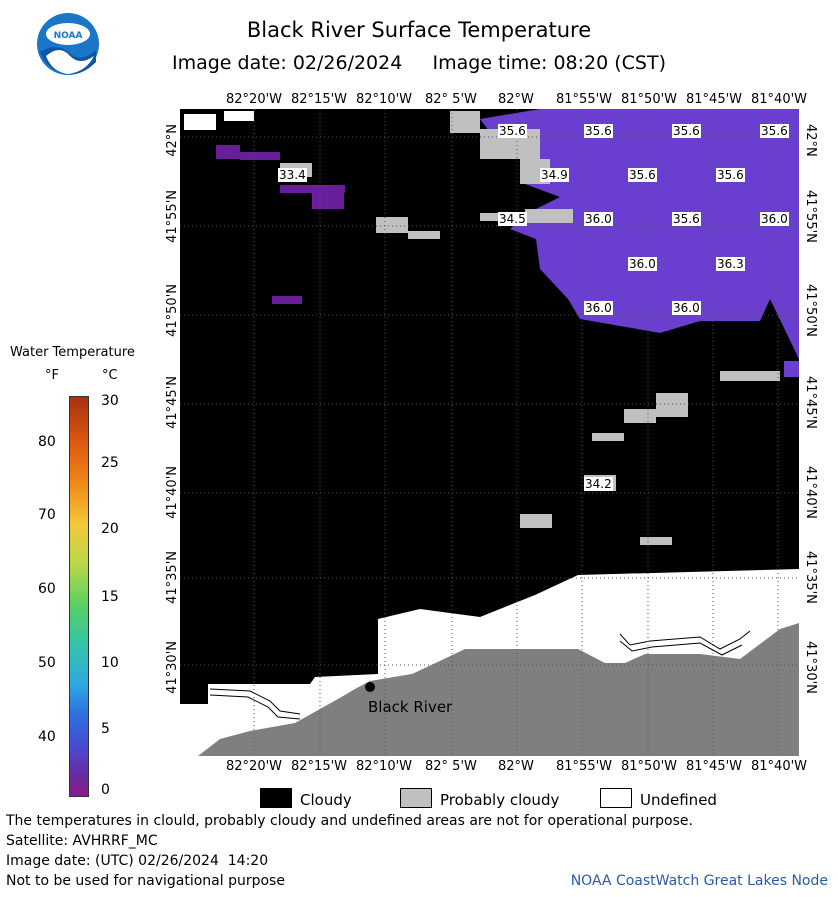 This screenshot has width=838, height=897. Describe the element at coordinates (52, 375) in the screenshot. I see `legend-unit-f: °F` at that location.